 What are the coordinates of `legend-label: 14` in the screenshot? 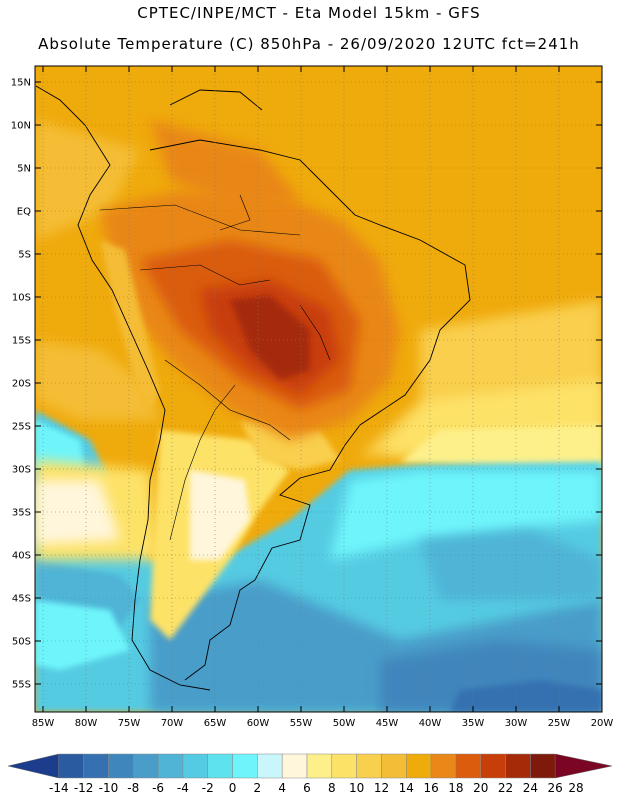 It's located at (406, 788).